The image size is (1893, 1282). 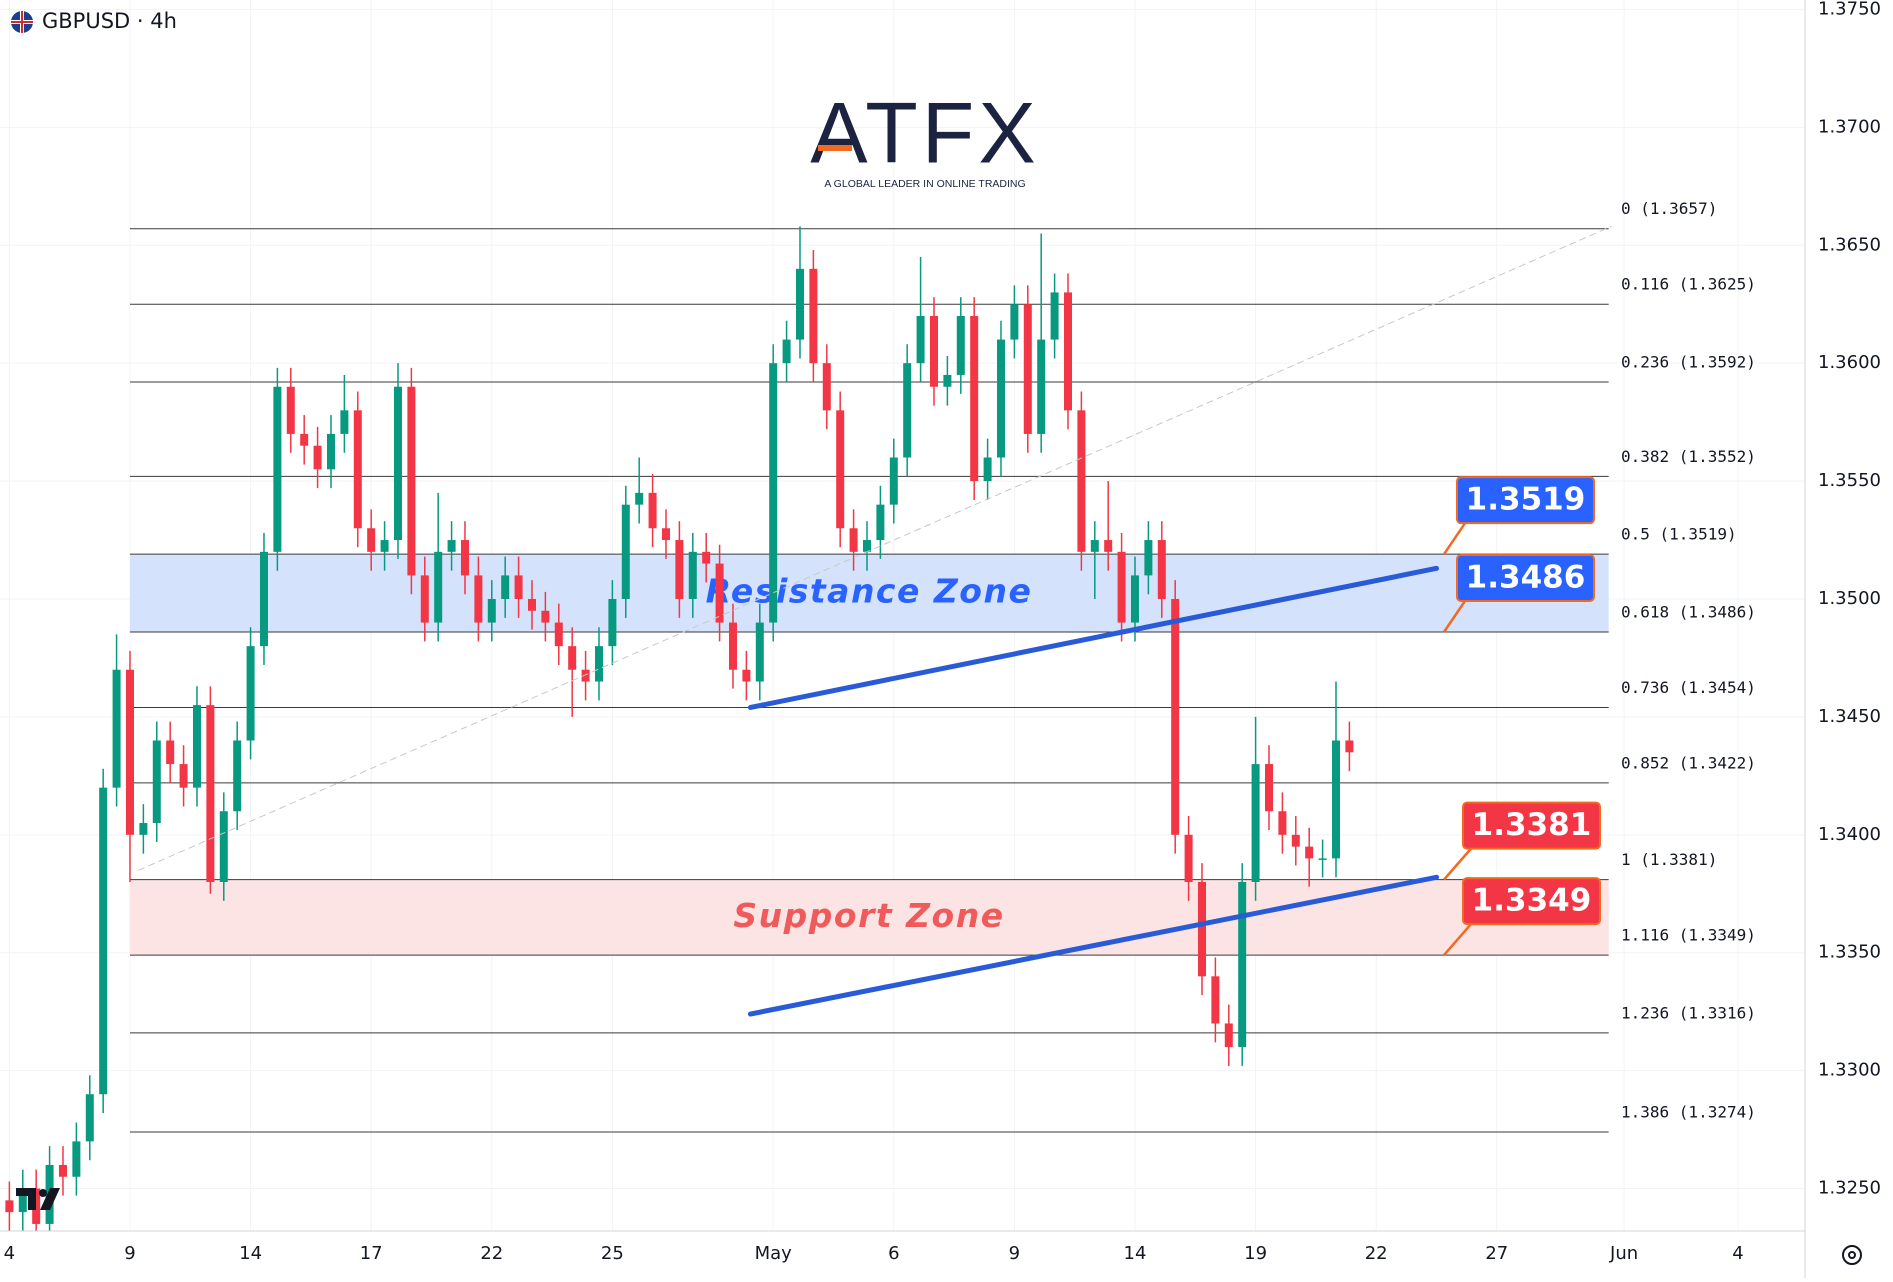 I want to click on gear-ring, so click(x=1852, y=1255).